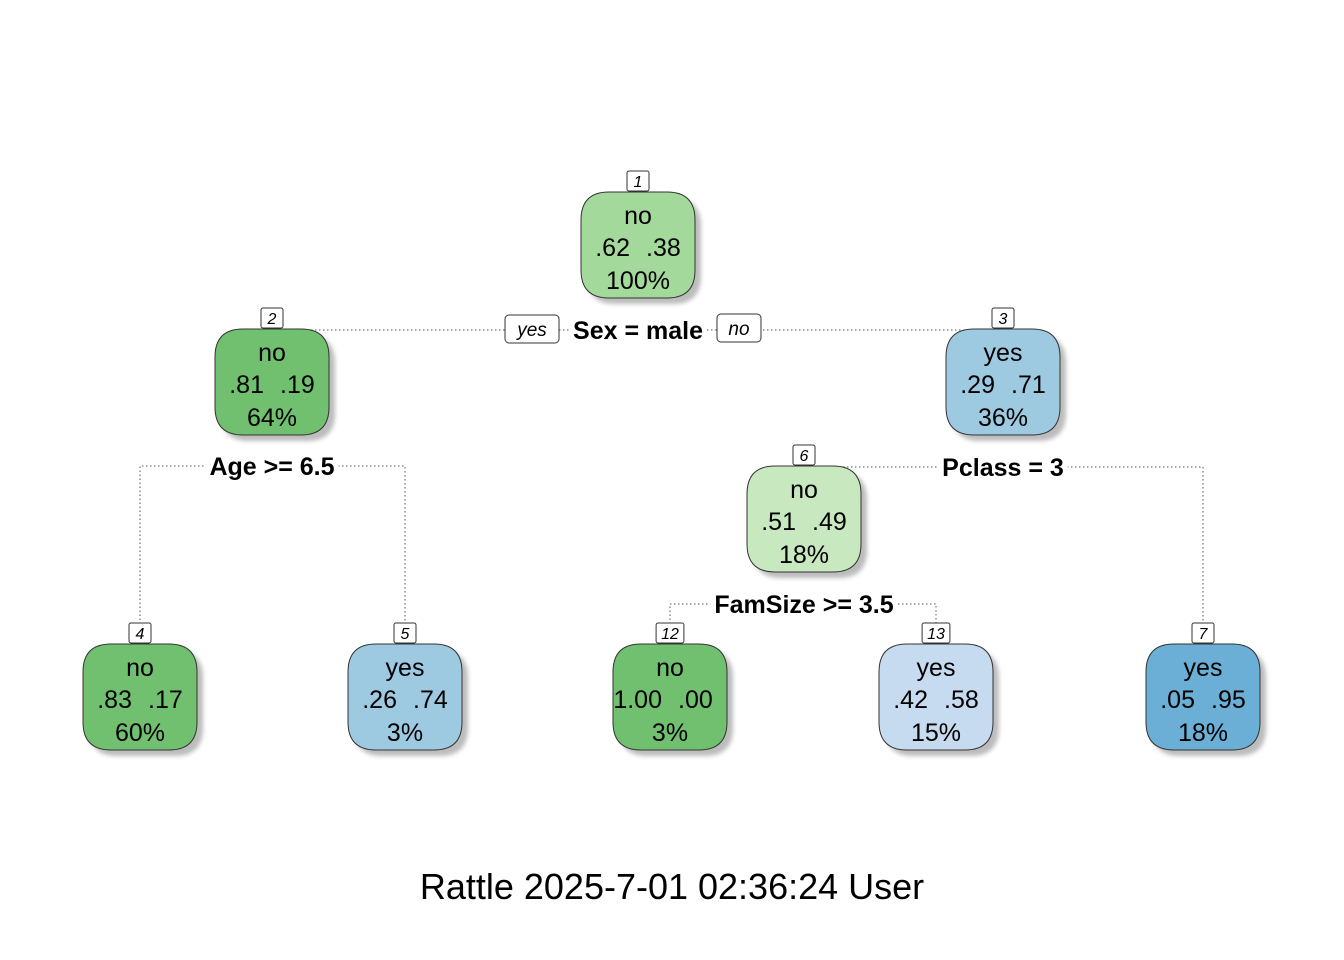 The image size is (1344, 960). Describe the element at coordinates (430, 700) in the screenshot. I see `node-prob-yes: .74` at that location.